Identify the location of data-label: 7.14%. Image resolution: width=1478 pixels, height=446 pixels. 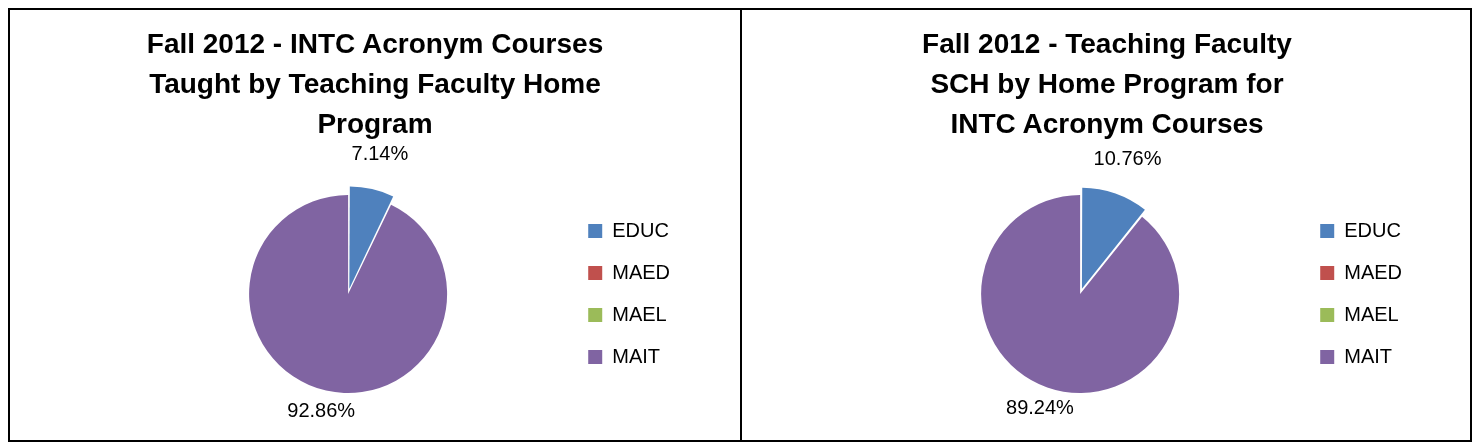
(380, 153).